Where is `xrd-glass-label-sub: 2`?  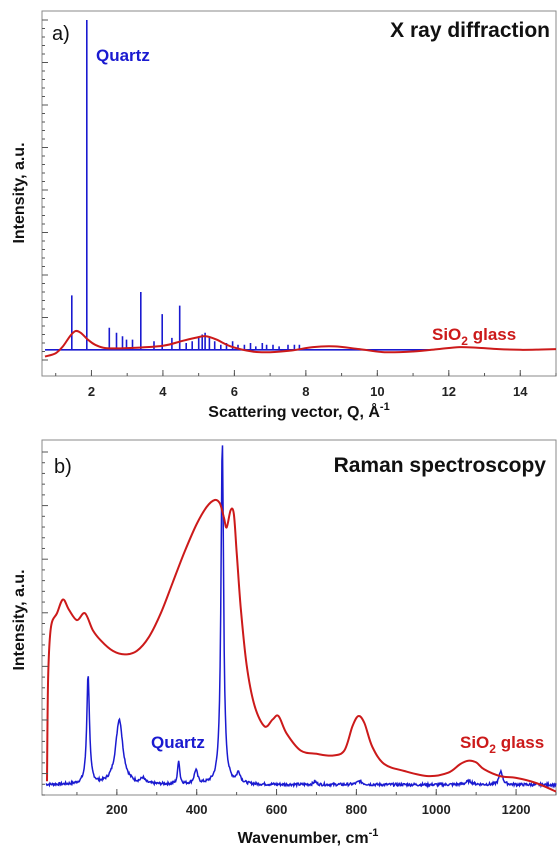 xrd-glass-label-sub: 2 is located at coordinates (464, 341).